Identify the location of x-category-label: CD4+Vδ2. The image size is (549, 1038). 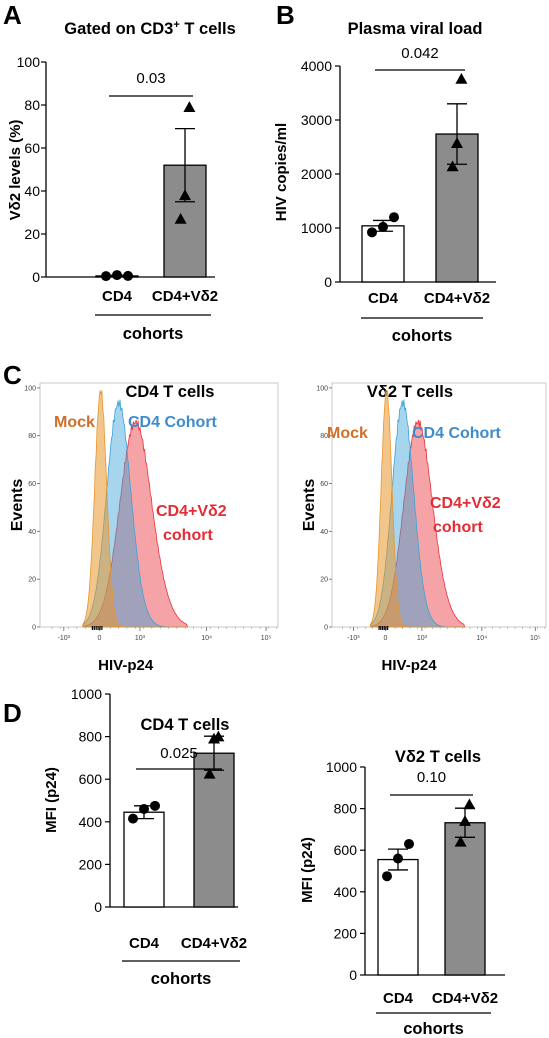
(185, 296).